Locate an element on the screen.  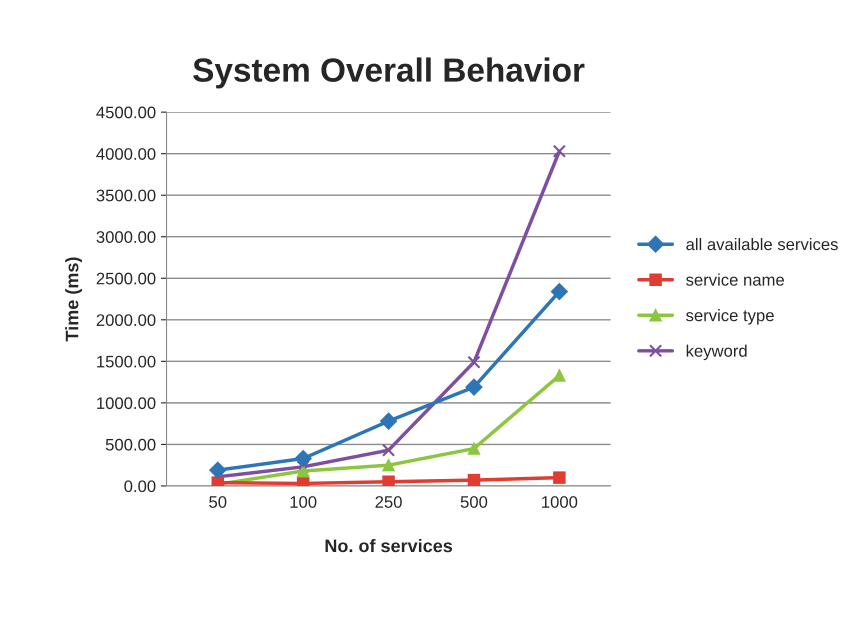
y-tick-label: 4000.00 is located at coordinates (126, 154).